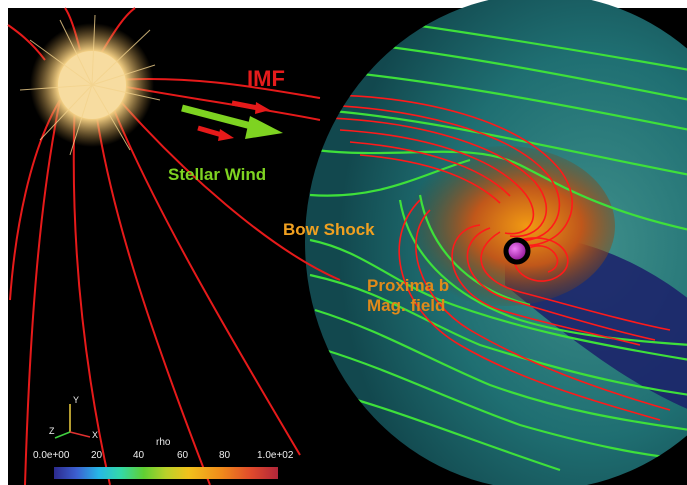  What do you see at coordinates (95, 435) in the screenshot?
I see `axis-x-label: X` at bounding box center [95, 435].